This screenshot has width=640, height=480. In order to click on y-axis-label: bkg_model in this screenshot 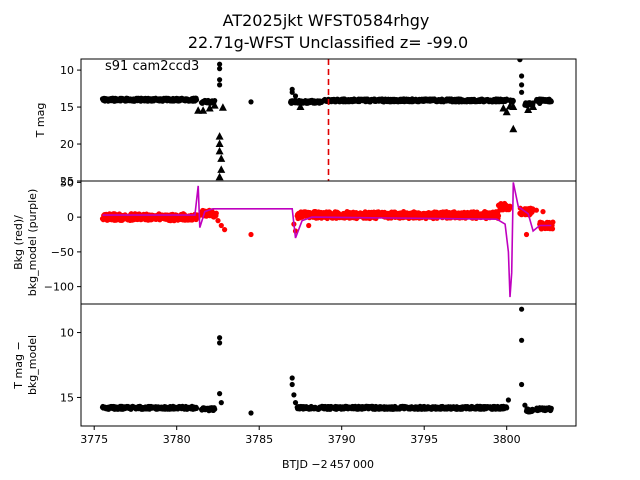, I will do `click(32, 365)`.